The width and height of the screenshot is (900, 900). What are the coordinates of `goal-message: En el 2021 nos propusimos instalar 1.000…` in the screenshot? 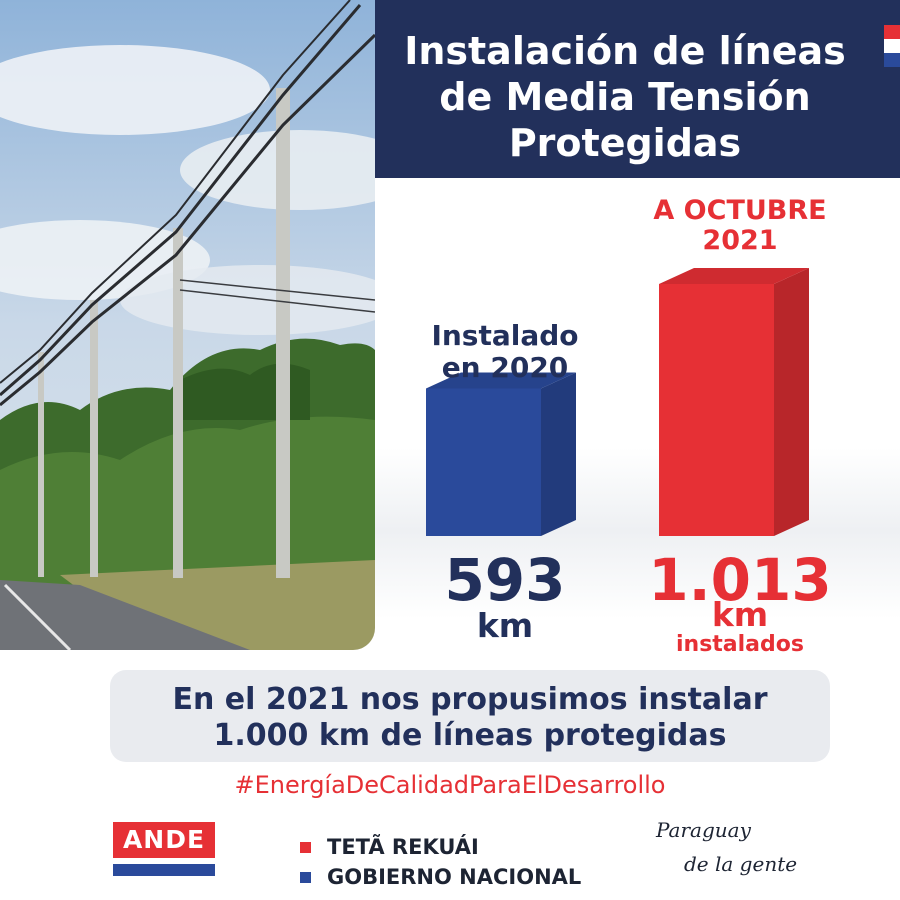 It's located at (470, 717).